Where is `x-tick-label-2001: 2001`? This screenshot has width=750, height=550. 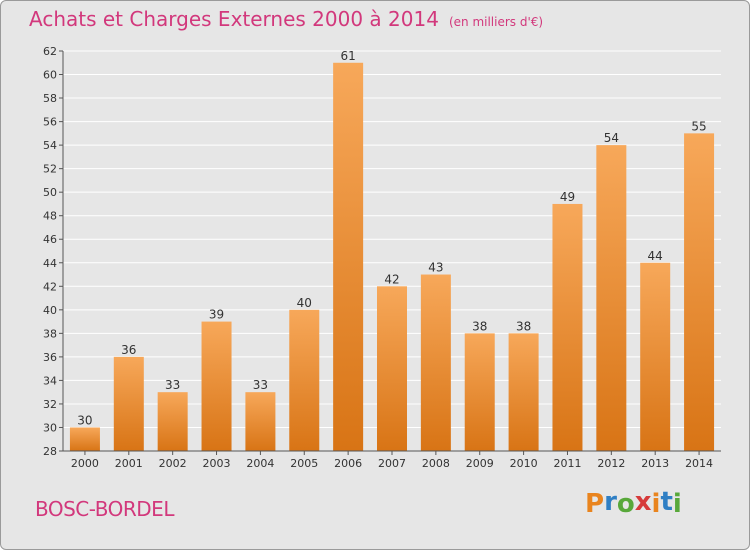 x-tick-label-2001: 2001 is located at coordinates (129, 463).